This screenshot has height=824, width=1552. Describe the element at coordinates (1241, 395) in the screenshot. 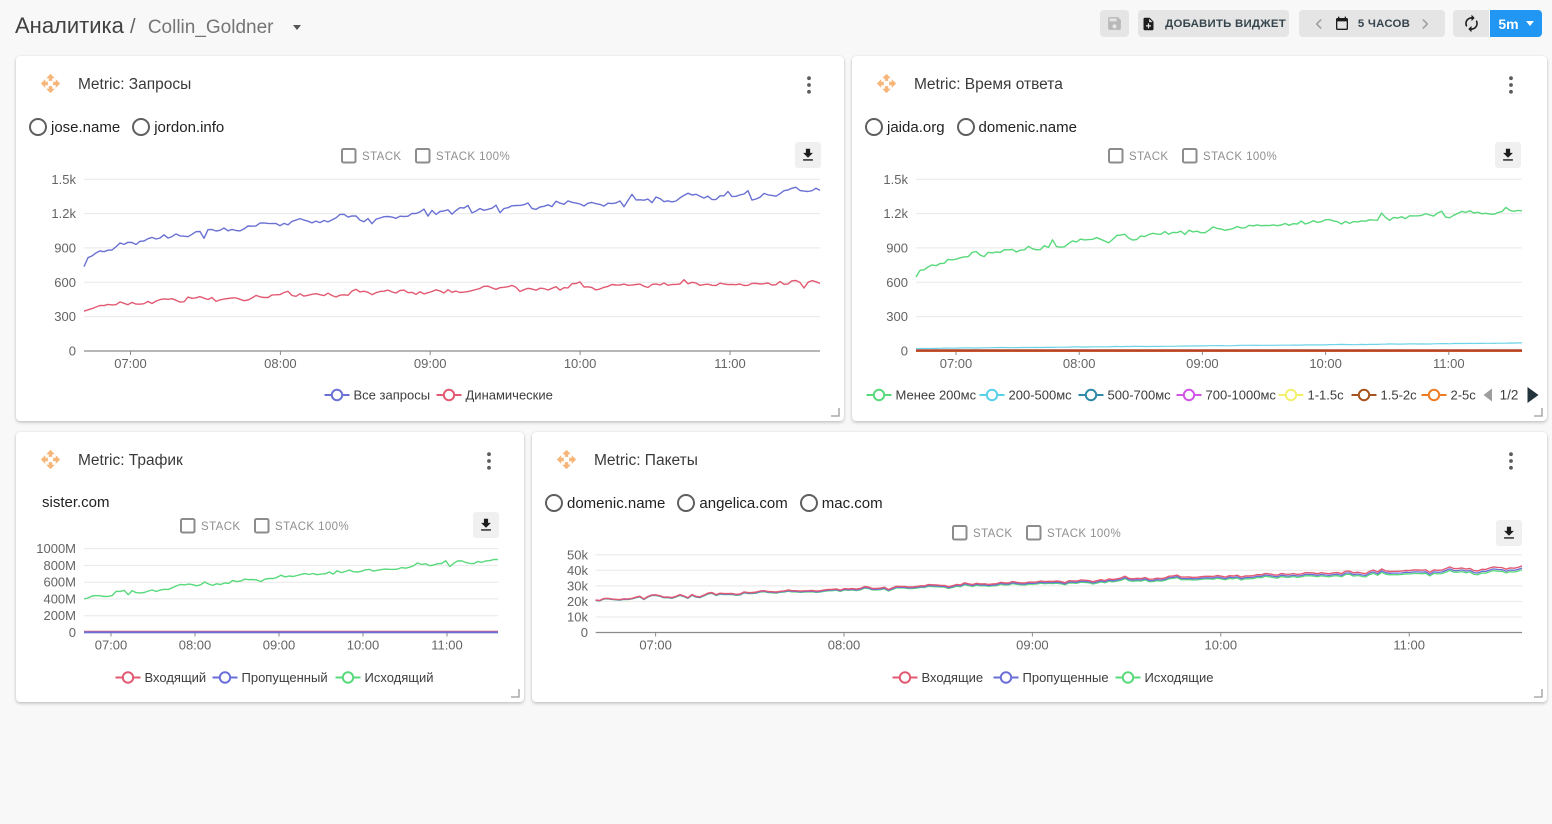

I see `svg-text: 700-1000мс` at that location.